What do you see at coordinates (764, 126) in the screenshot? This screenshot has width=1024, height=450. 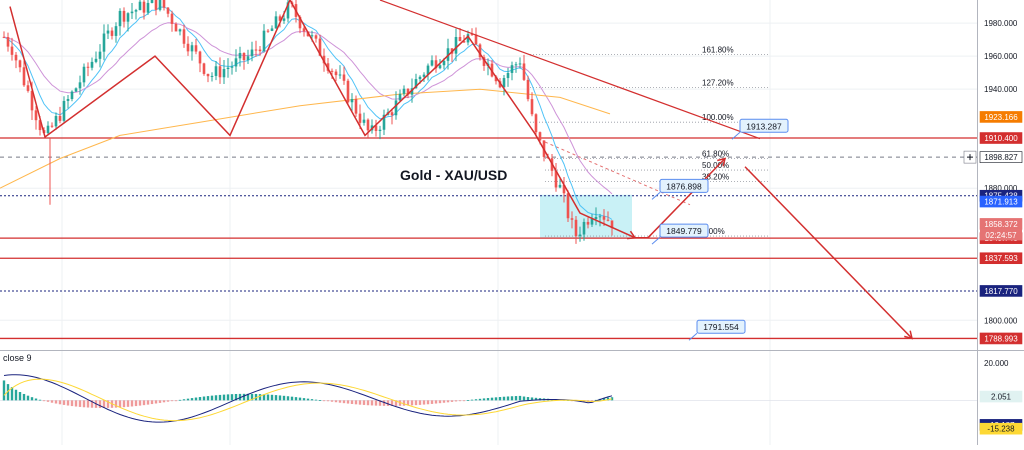 I see `callout-label: 1913.287` at bounding box center [764, 126].